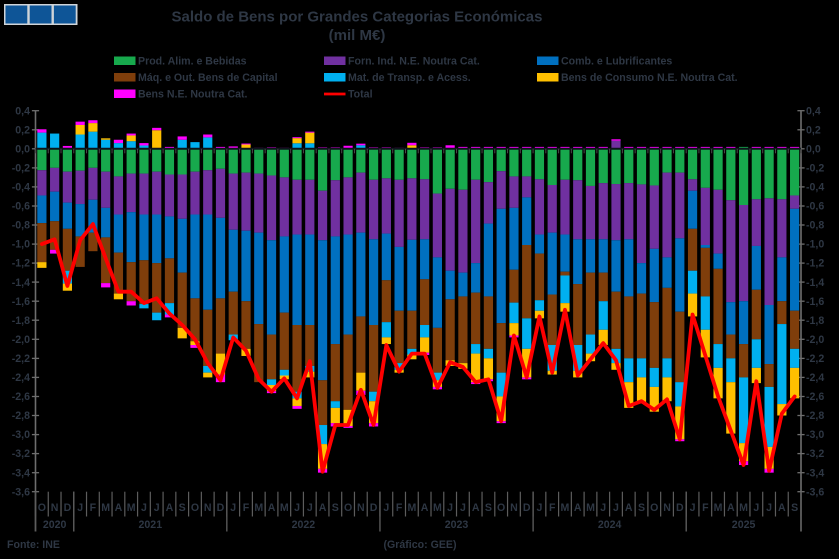  I want to click on svg-text: 2023, so click(457, 525).